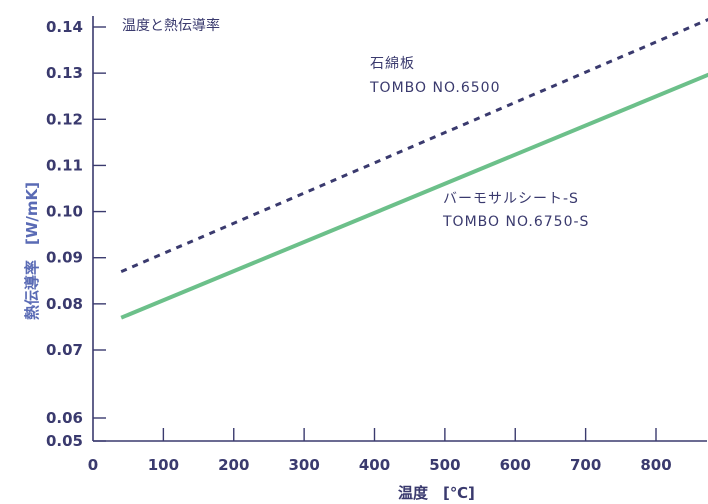 This screenshot has height=504, width=708. Describe the element at coordinates (64, 441) in the screenshot. I see `y-tick-label: 0.05` at that location.